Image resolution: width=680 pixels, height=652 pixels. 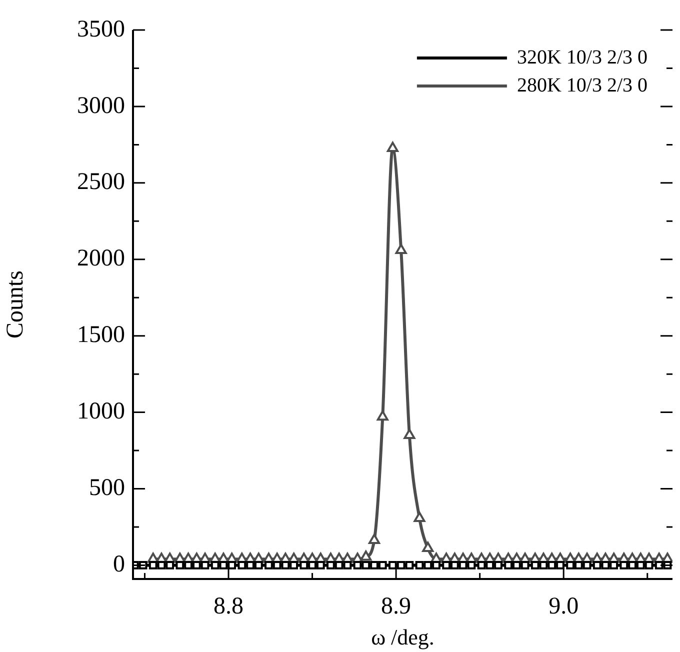 I want to click on x-axis-title: ω /deg., so click(x=402, y=637).